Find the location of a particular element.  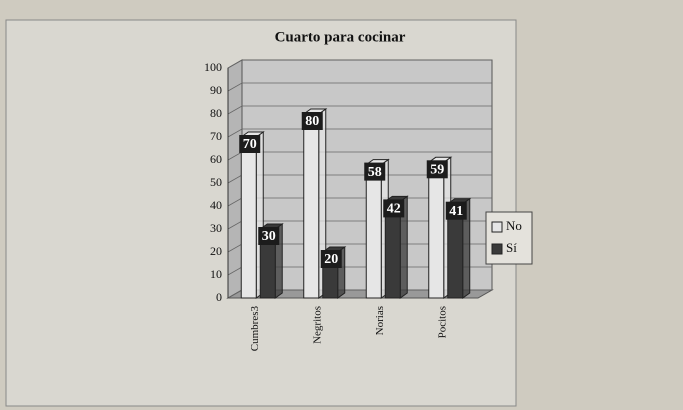

value-label: 58 is located at coordinates (375, 172).